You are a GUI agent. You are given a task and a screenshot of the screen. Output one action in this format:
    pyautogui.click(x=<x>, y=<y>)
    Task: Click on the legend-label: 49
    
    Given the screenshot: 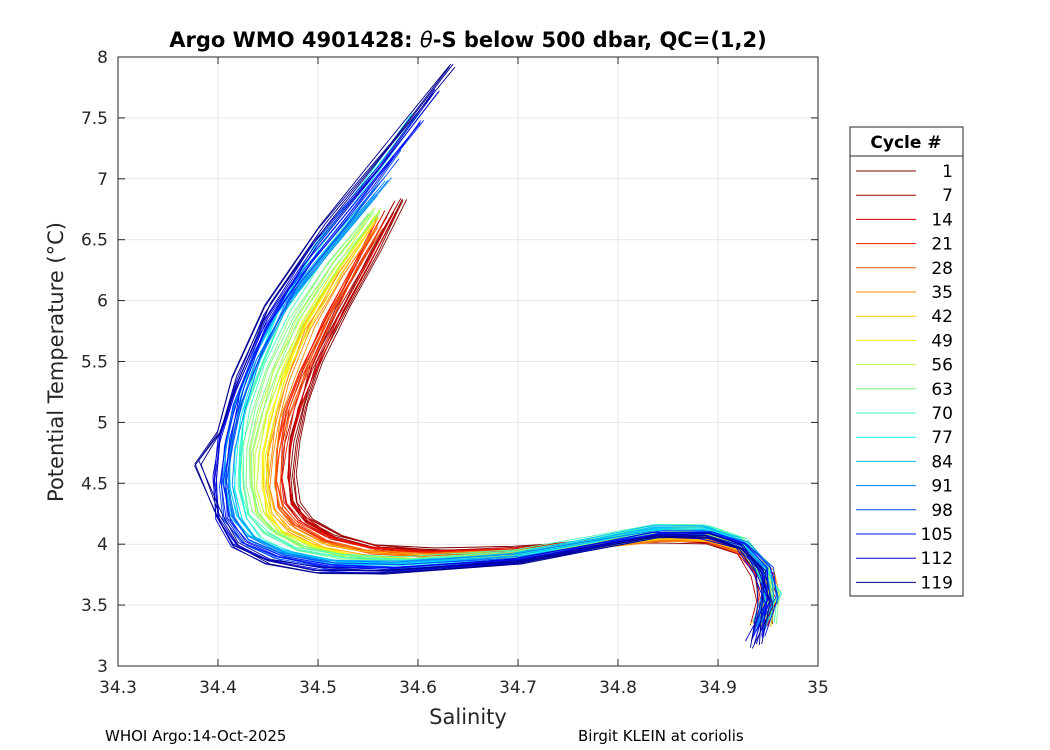 What is the action you would take?
    pyautogui.click(x=942, y=341)
    